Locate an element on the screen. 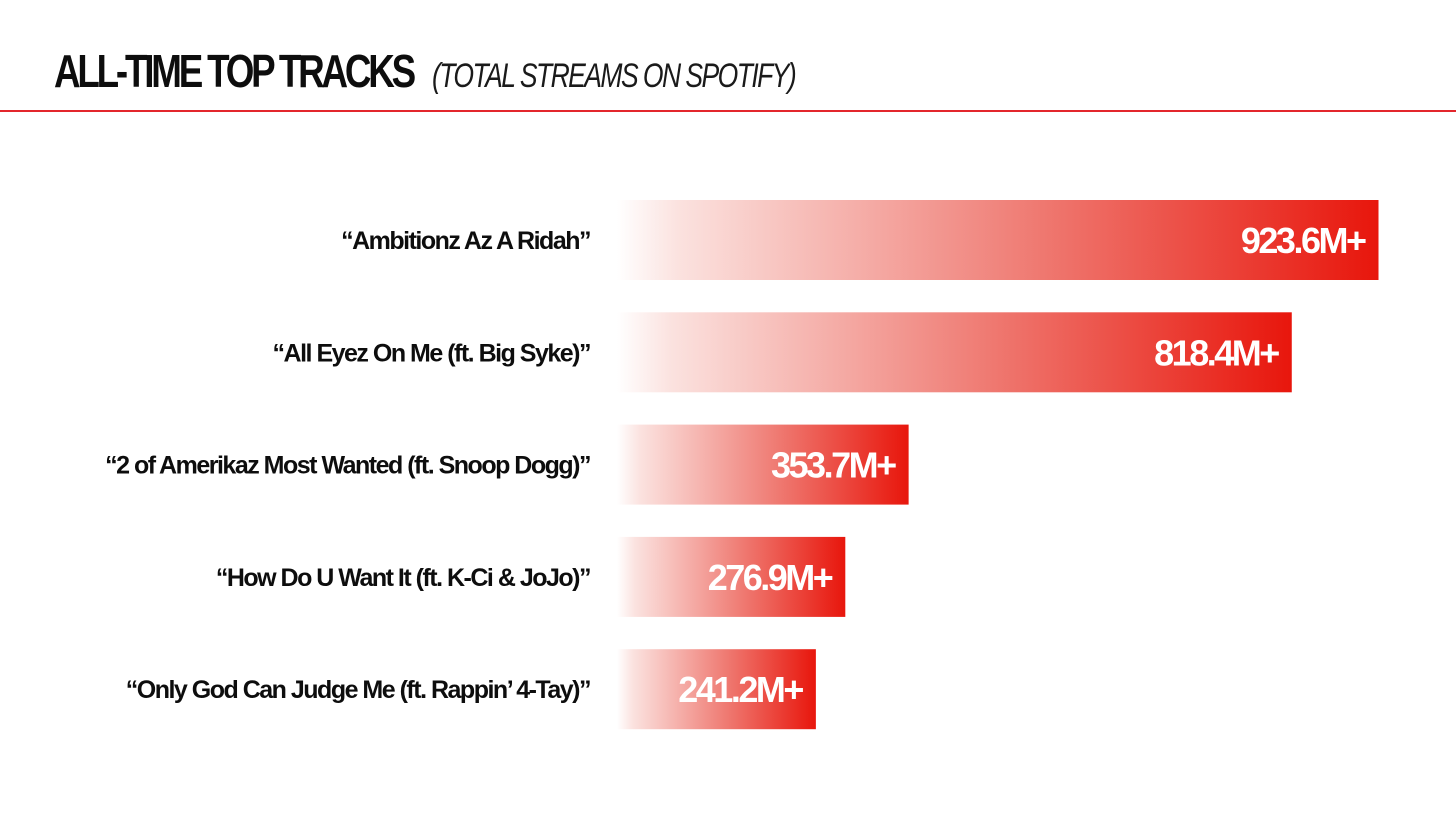 The height and width of the screenshot is (819, 1456). value-label: 353.7M+ is located at coordinates (833, 465).